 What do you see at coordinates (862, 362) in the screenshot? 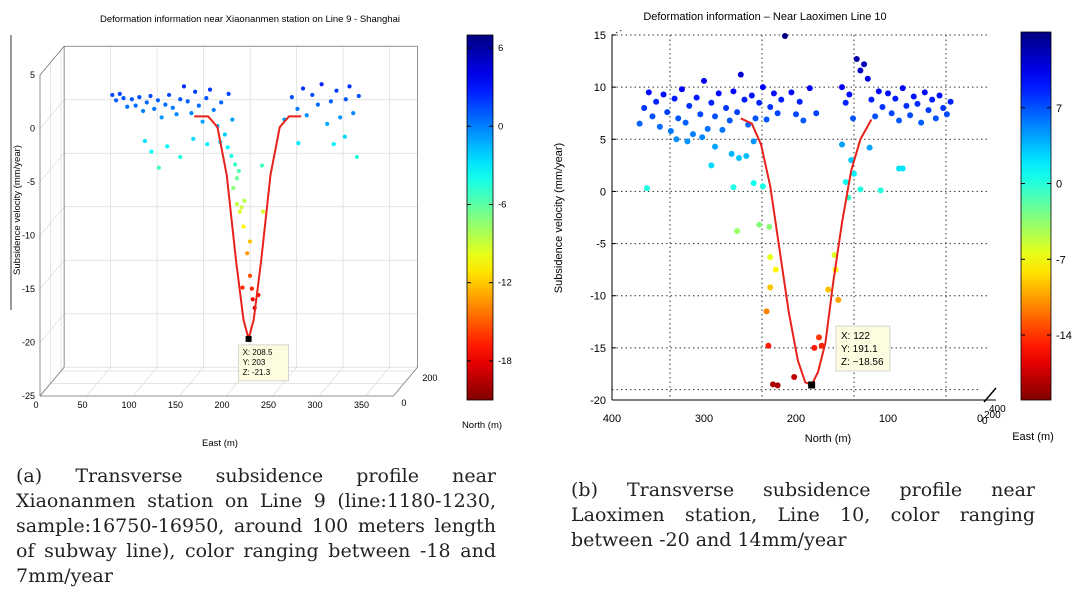
I see `datatip-z: Z: −18.56` at bounding box center [862, 362].